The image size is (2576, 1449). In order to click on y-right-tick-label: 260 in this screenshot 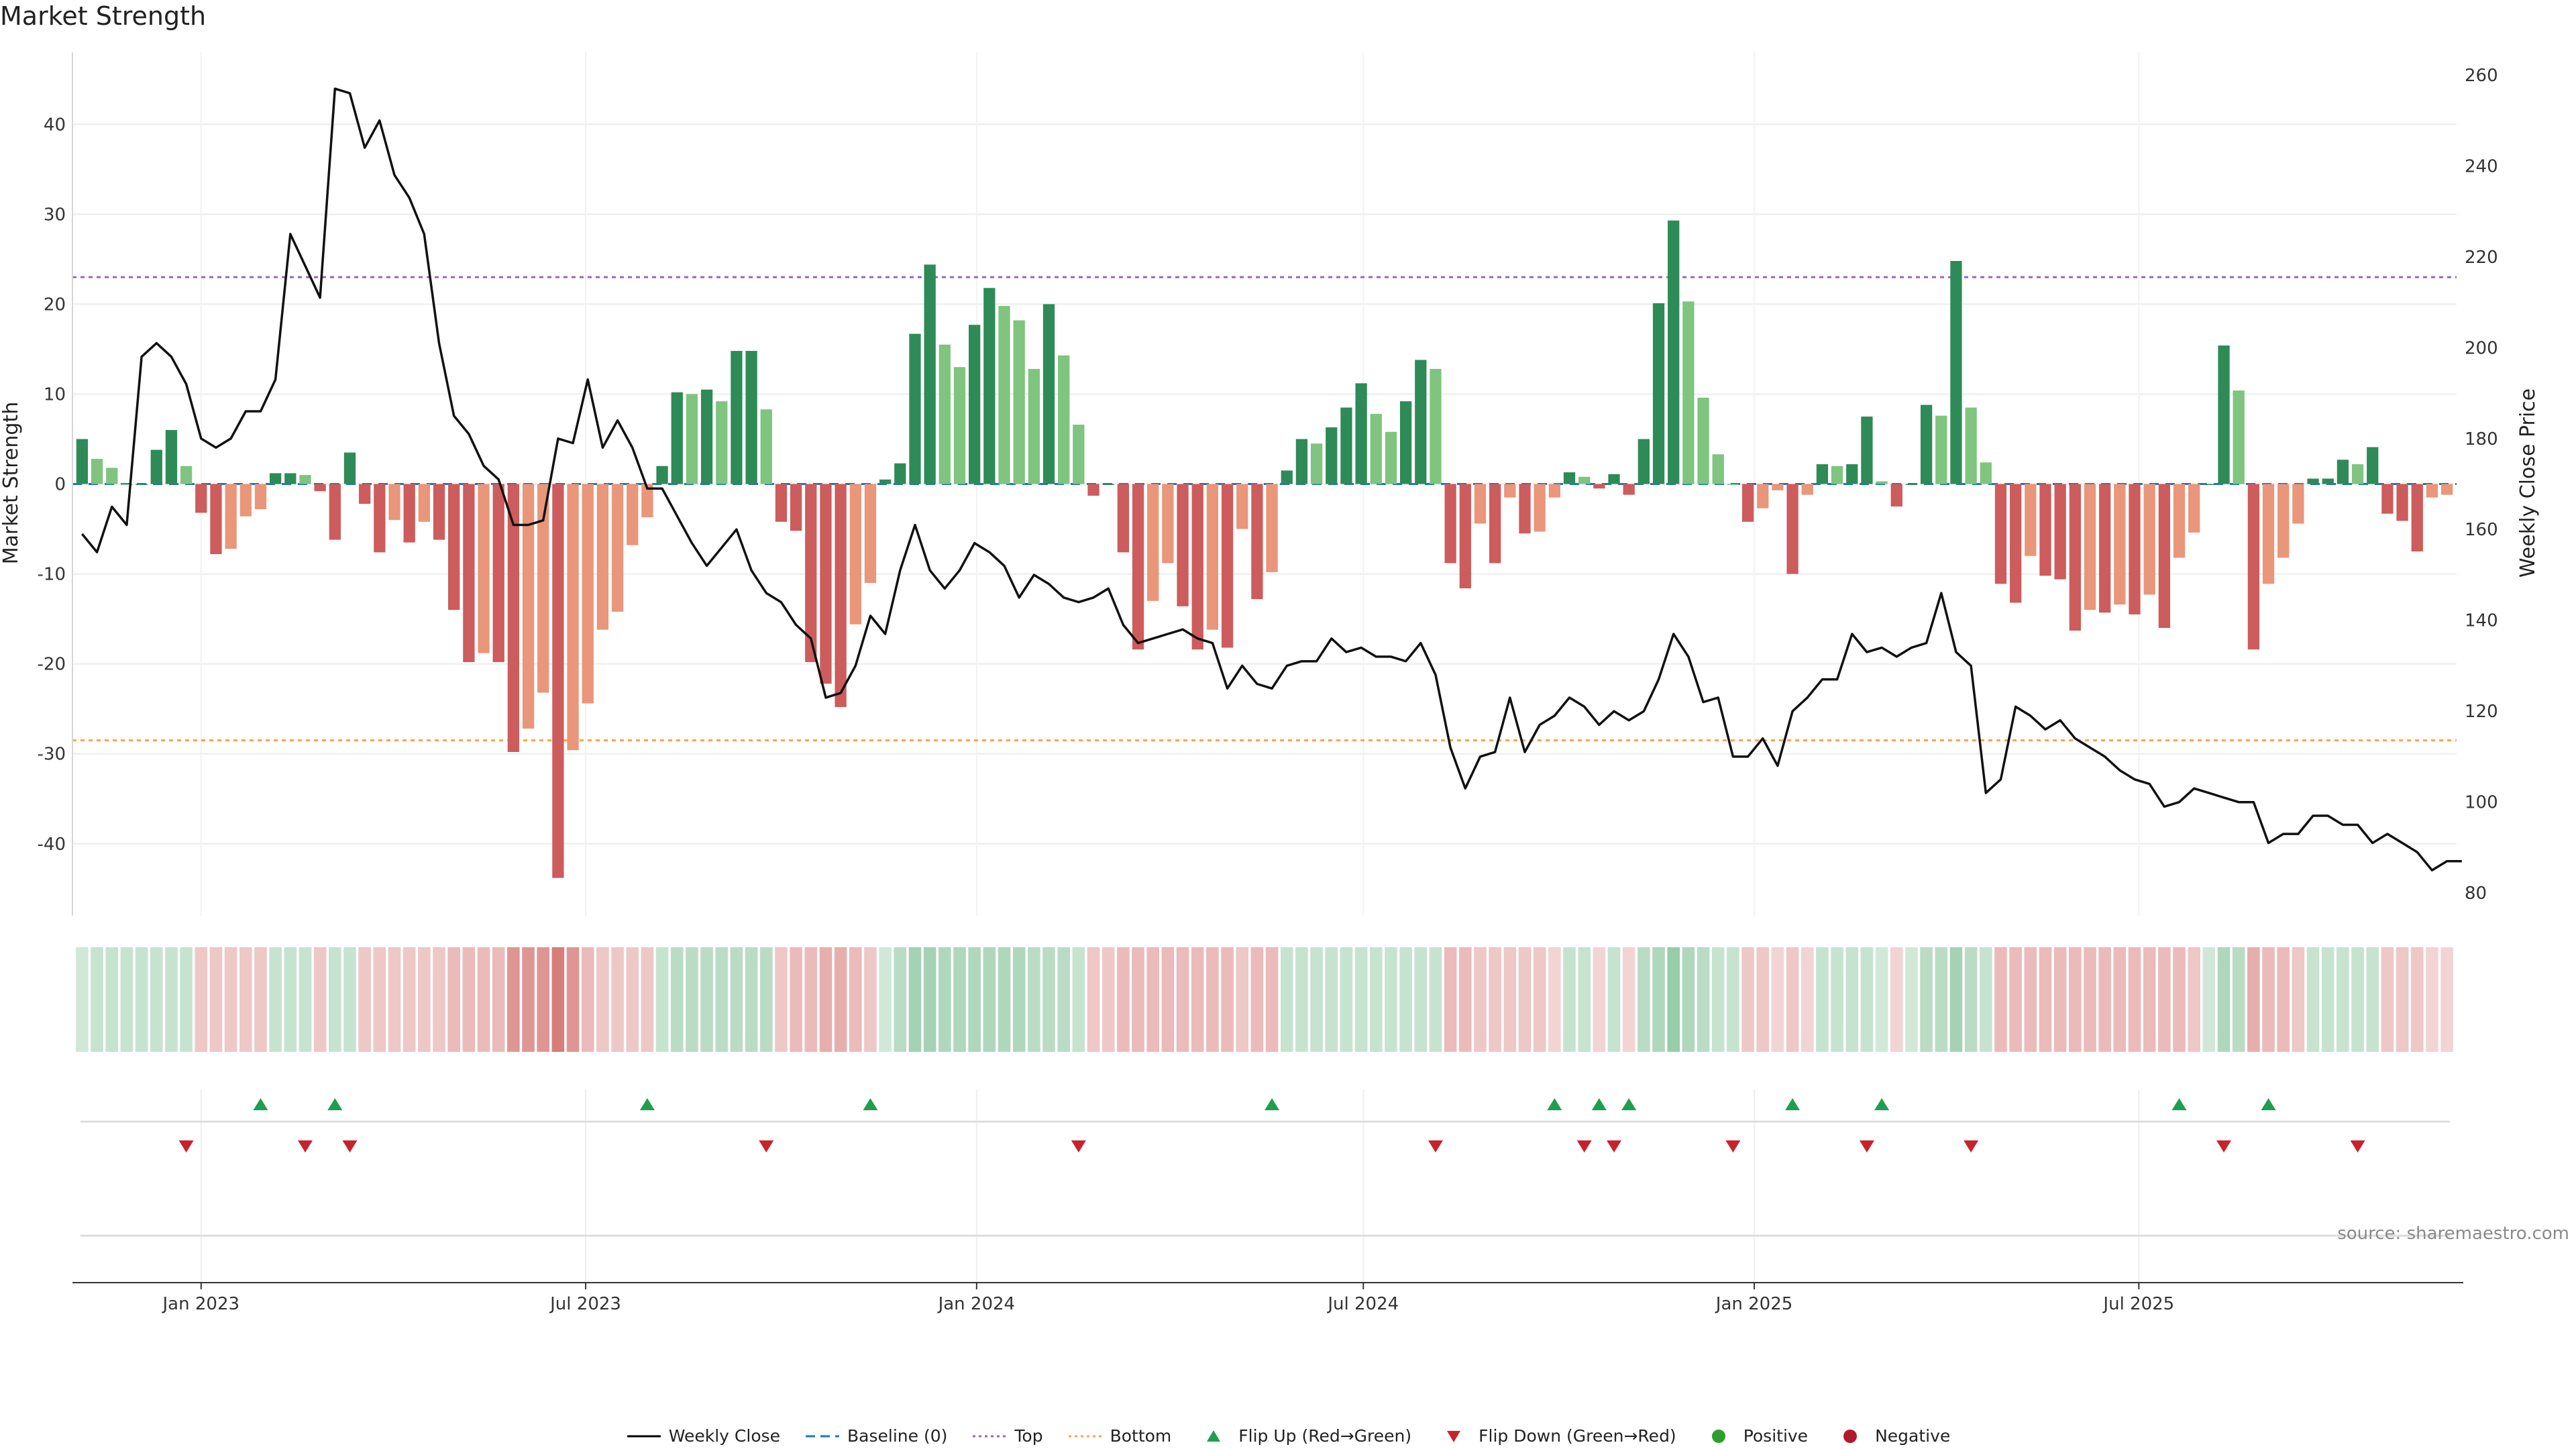, I will do `click(2481, 76)`.